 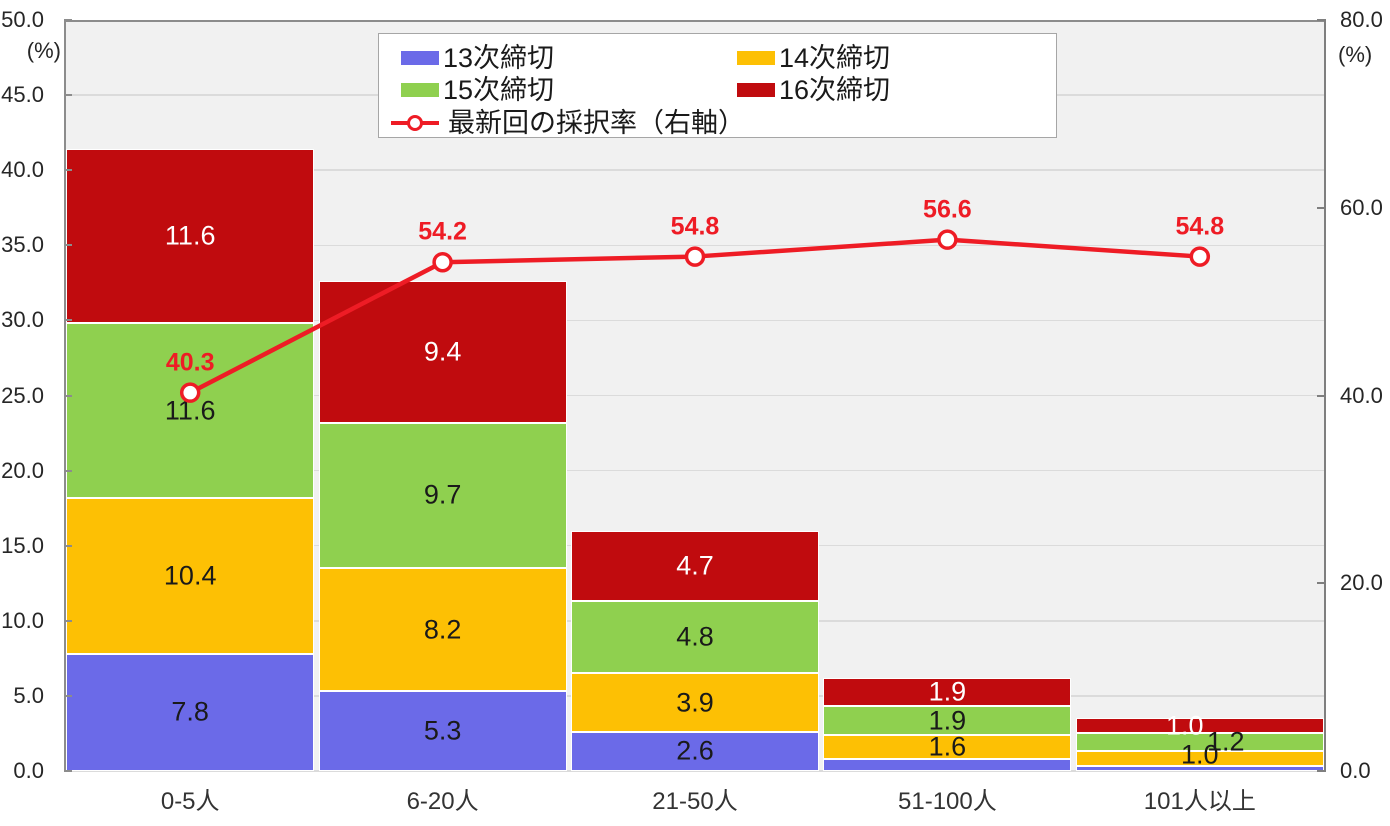 I want to click on bar-segment-16次締切-101人以上, so click(x=1199, y=726).